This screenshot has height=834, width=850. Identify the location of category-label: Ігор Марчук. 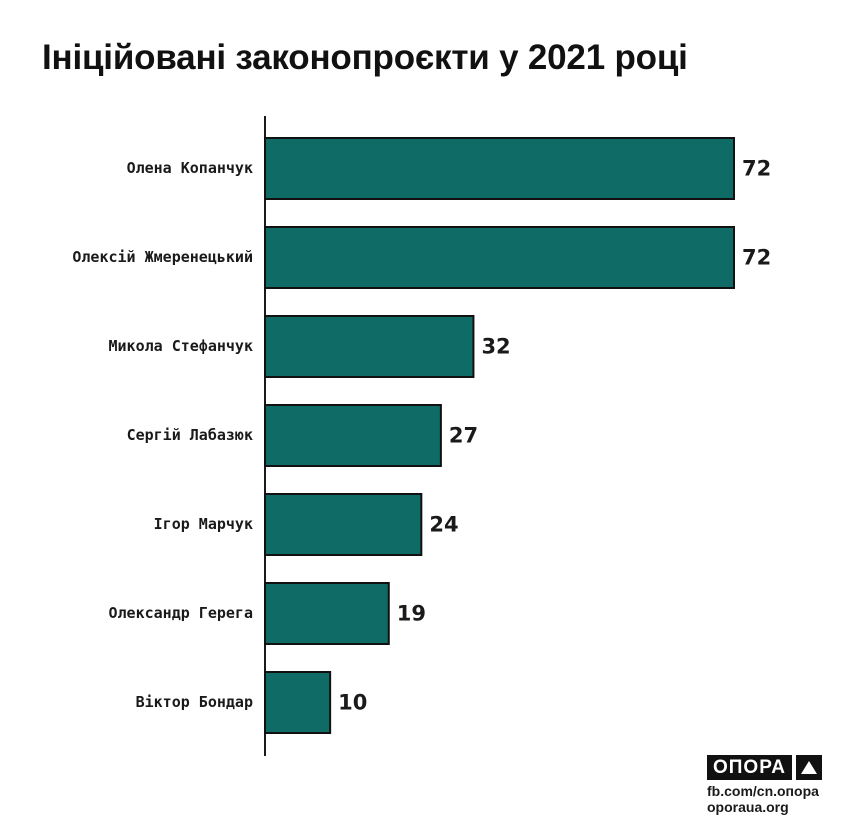
(203, 524).